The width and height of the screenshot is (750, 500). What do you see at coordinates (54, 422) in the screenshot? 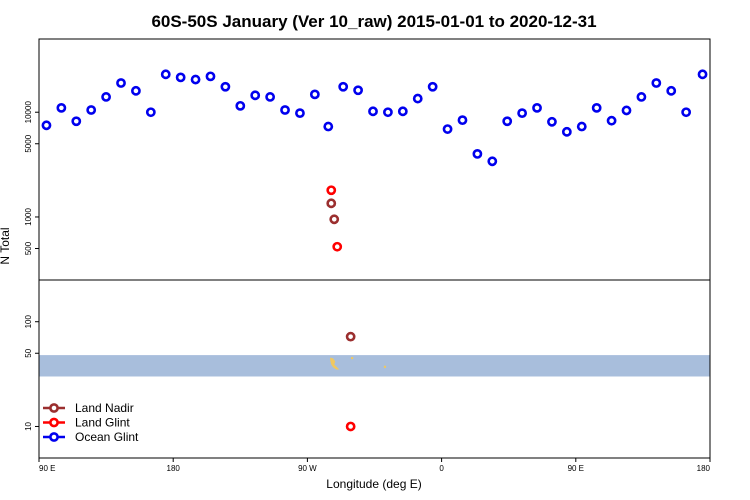
I see `legend-marker-land-glint` at bounding box center [54, 422].